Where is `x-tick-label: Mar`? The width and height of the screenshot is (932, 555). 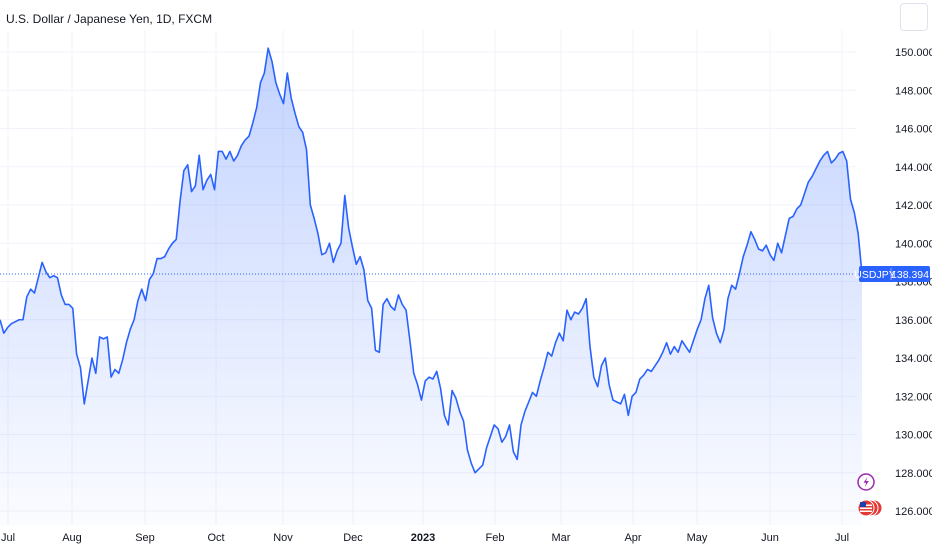 x-tick-label: Mar is located at coordinates (561, 538).